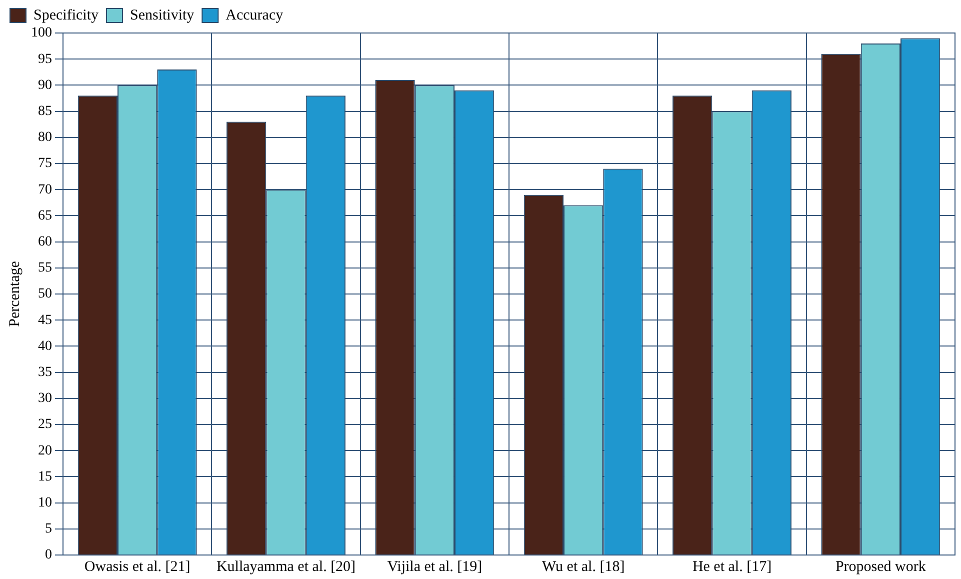 This screenshot has height=579, width=961. What do you see at coordinates (583, 566) in the screenshot?
I see `x-tick-label: Wu et al. [18]` at bounding box center [583, 566].